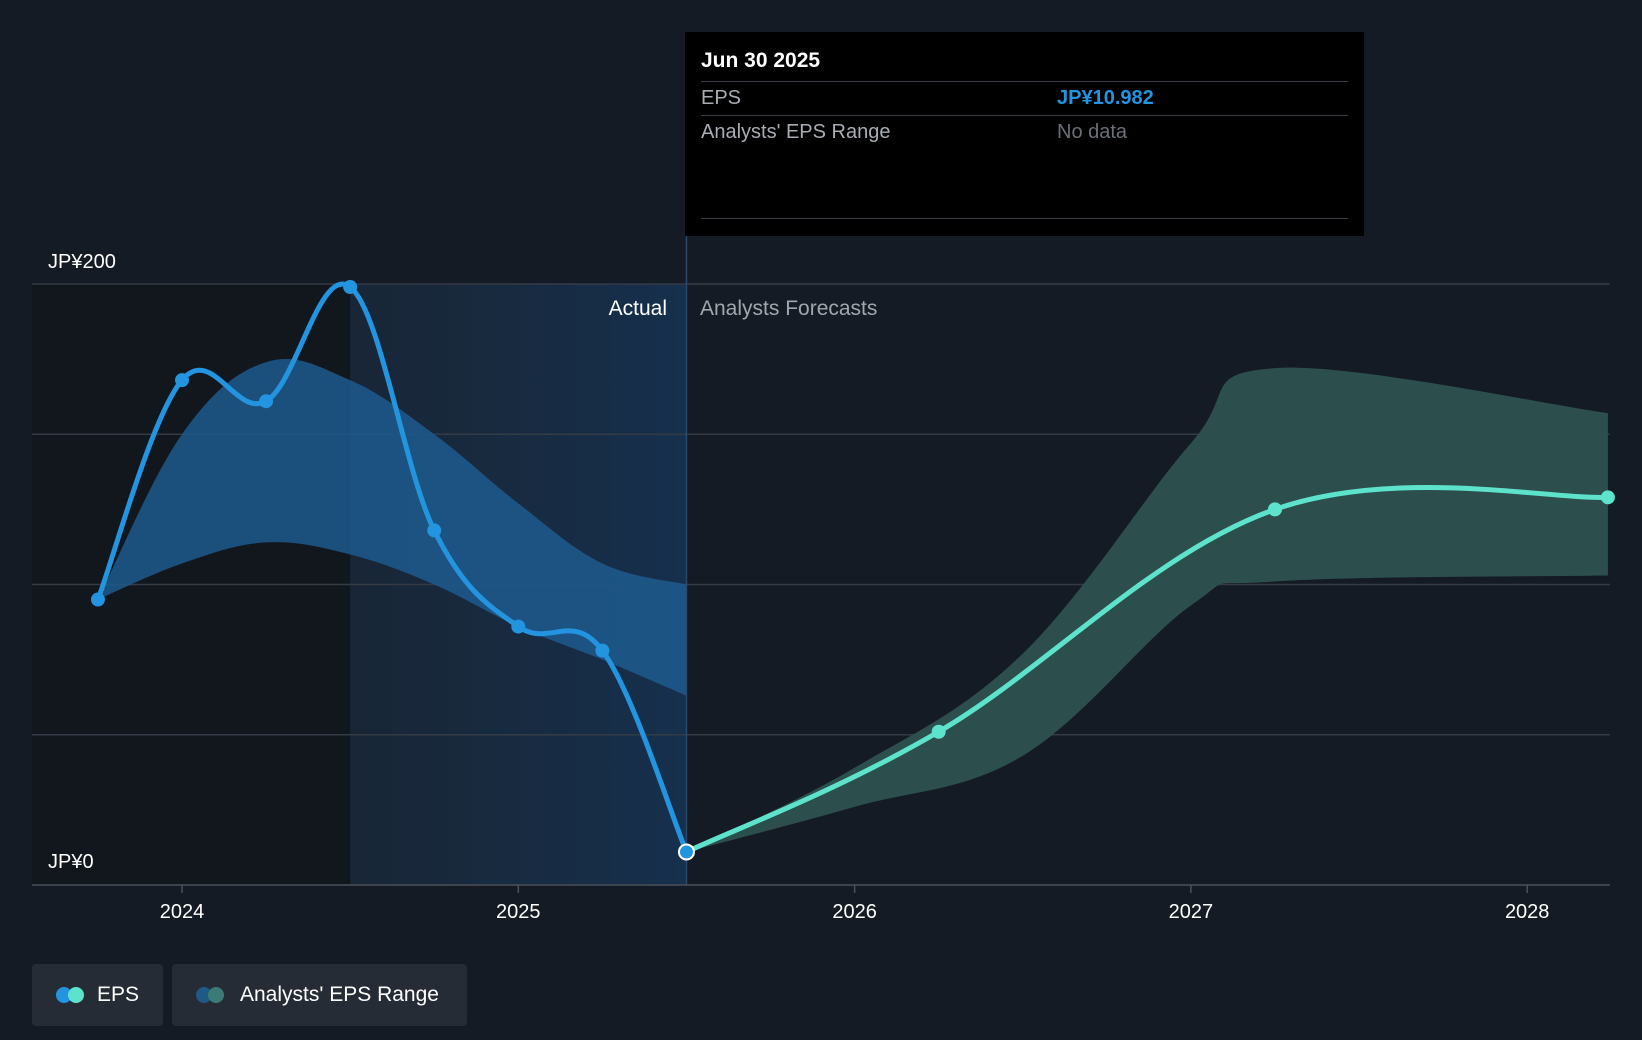  Describe the element at coordinates (82, 262) in the screenshot. I see `y-label-max: JP¥200` at that location.